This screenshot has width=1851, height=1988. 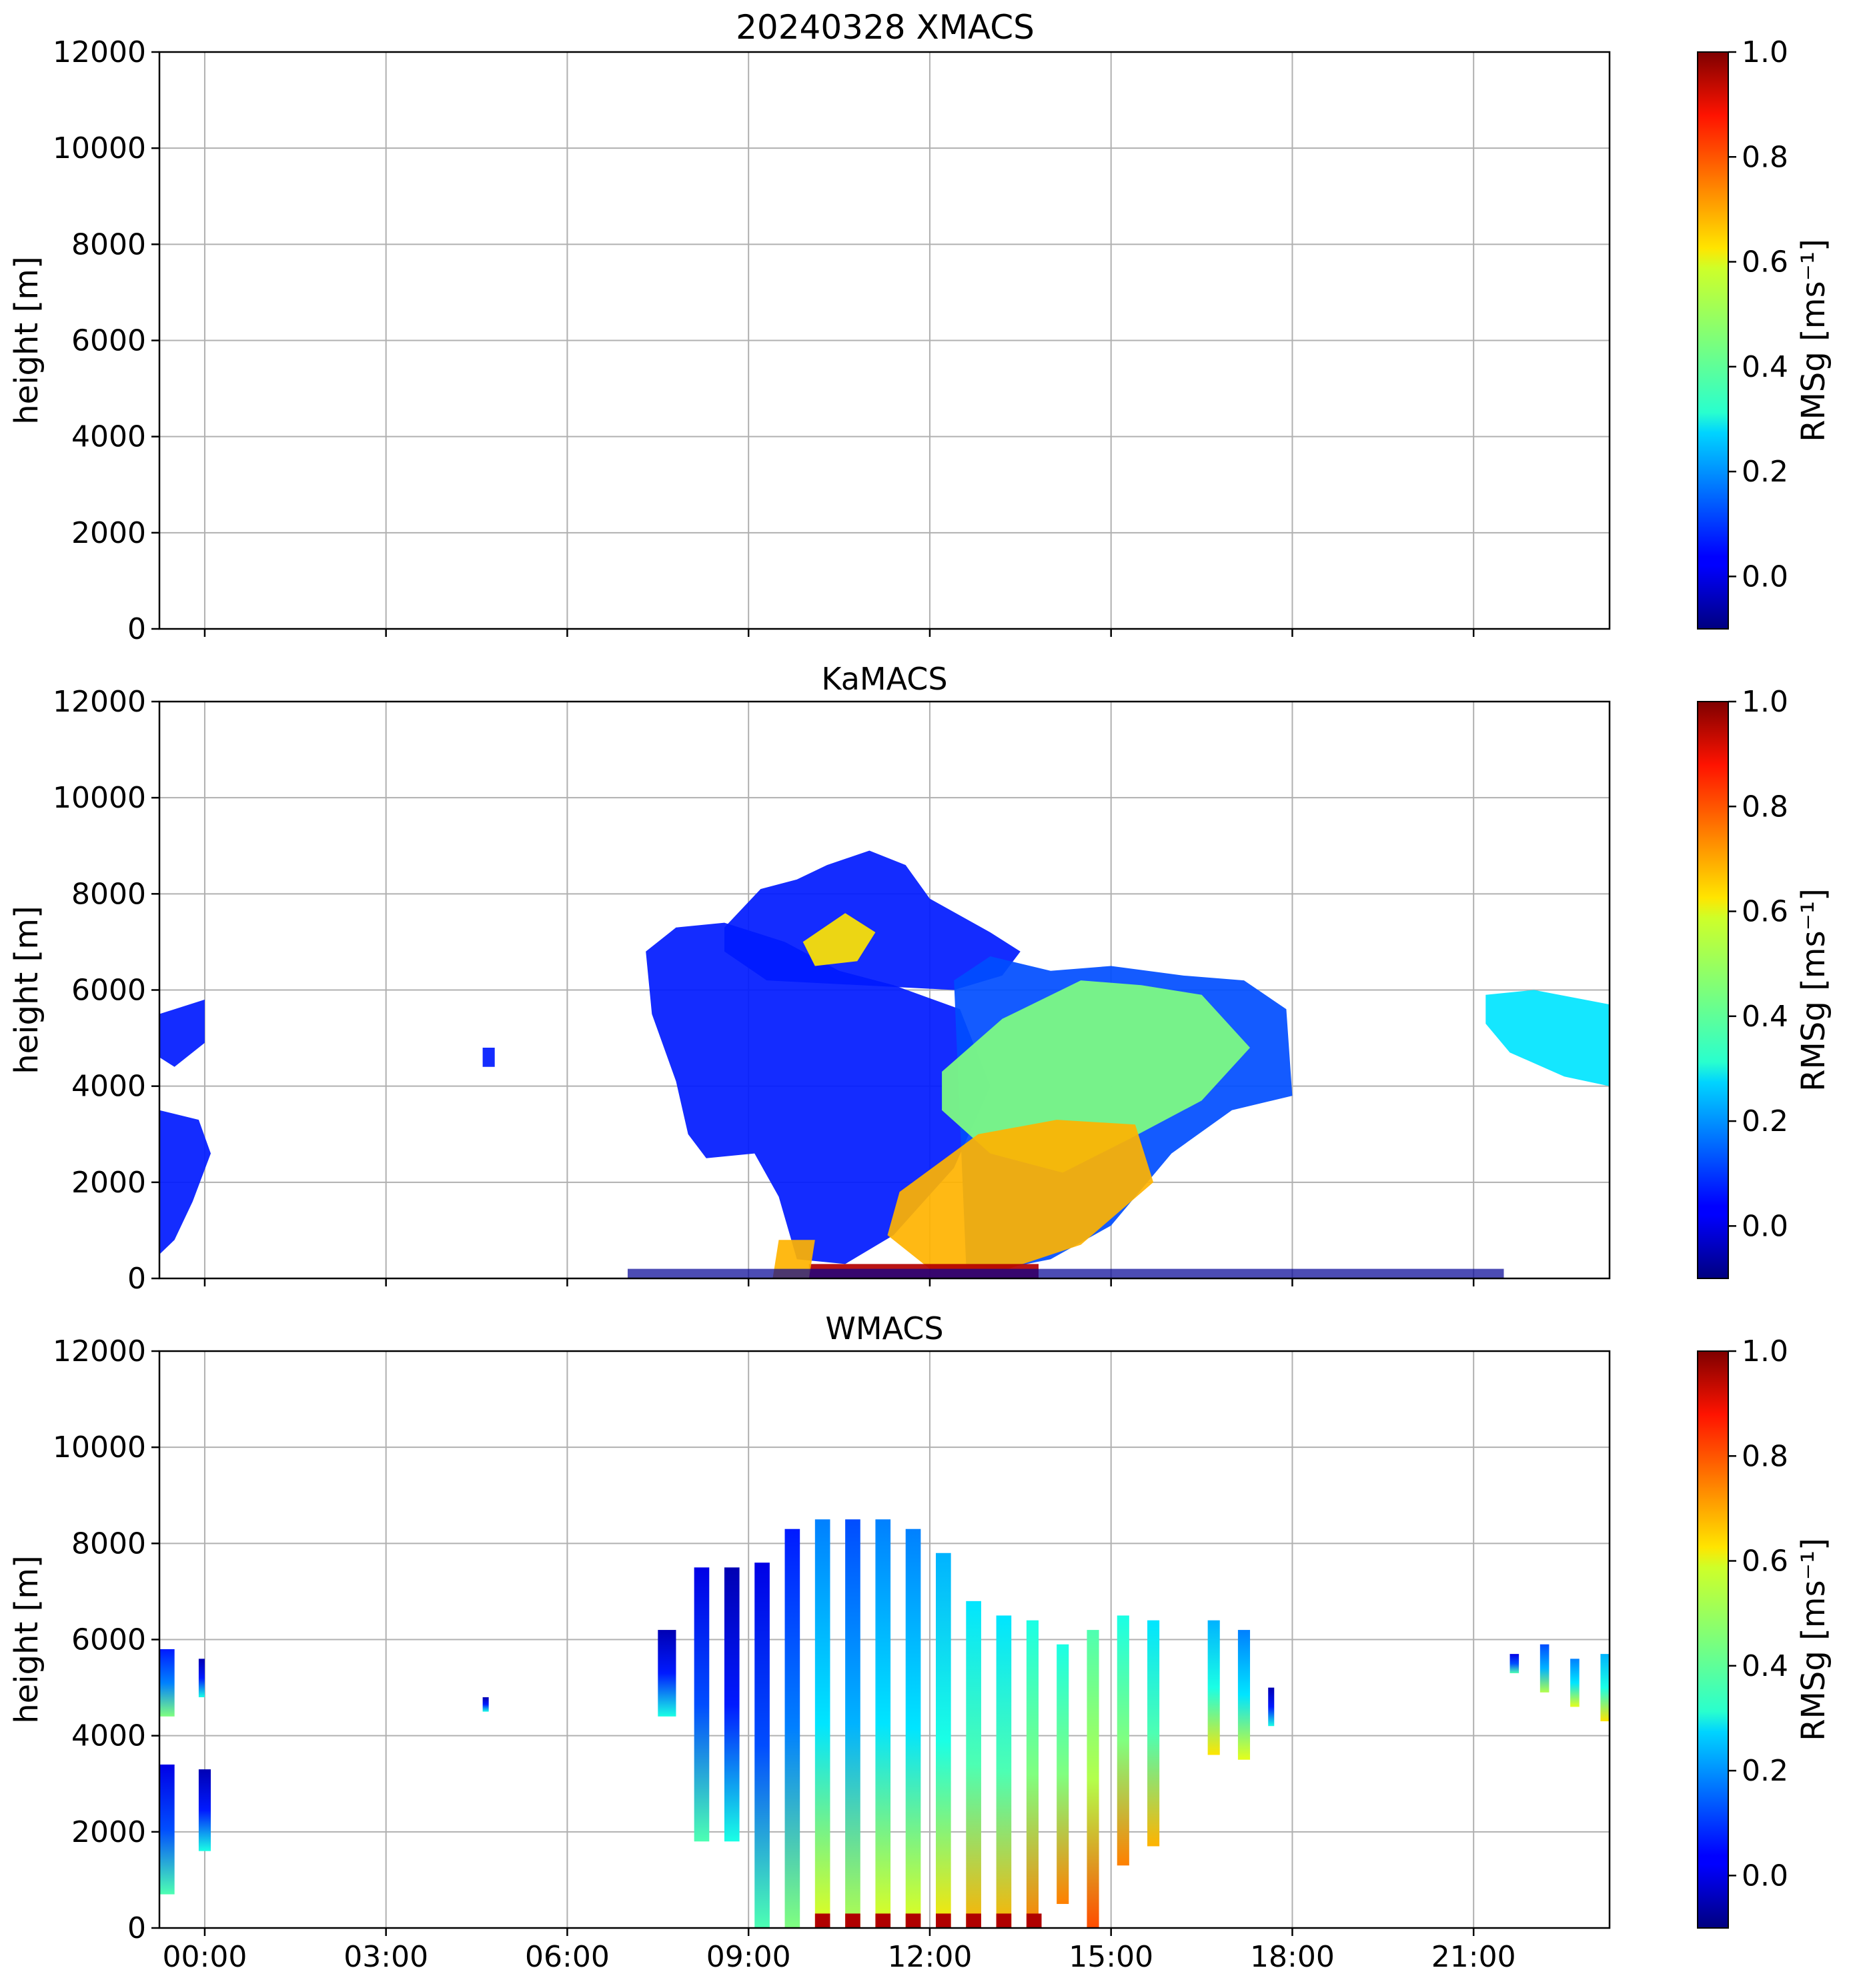 What do you see at coordinates (930, 1957) in the screenshot?
I see `x-tick-label: 12:00` at bounding box center [930, 1957].